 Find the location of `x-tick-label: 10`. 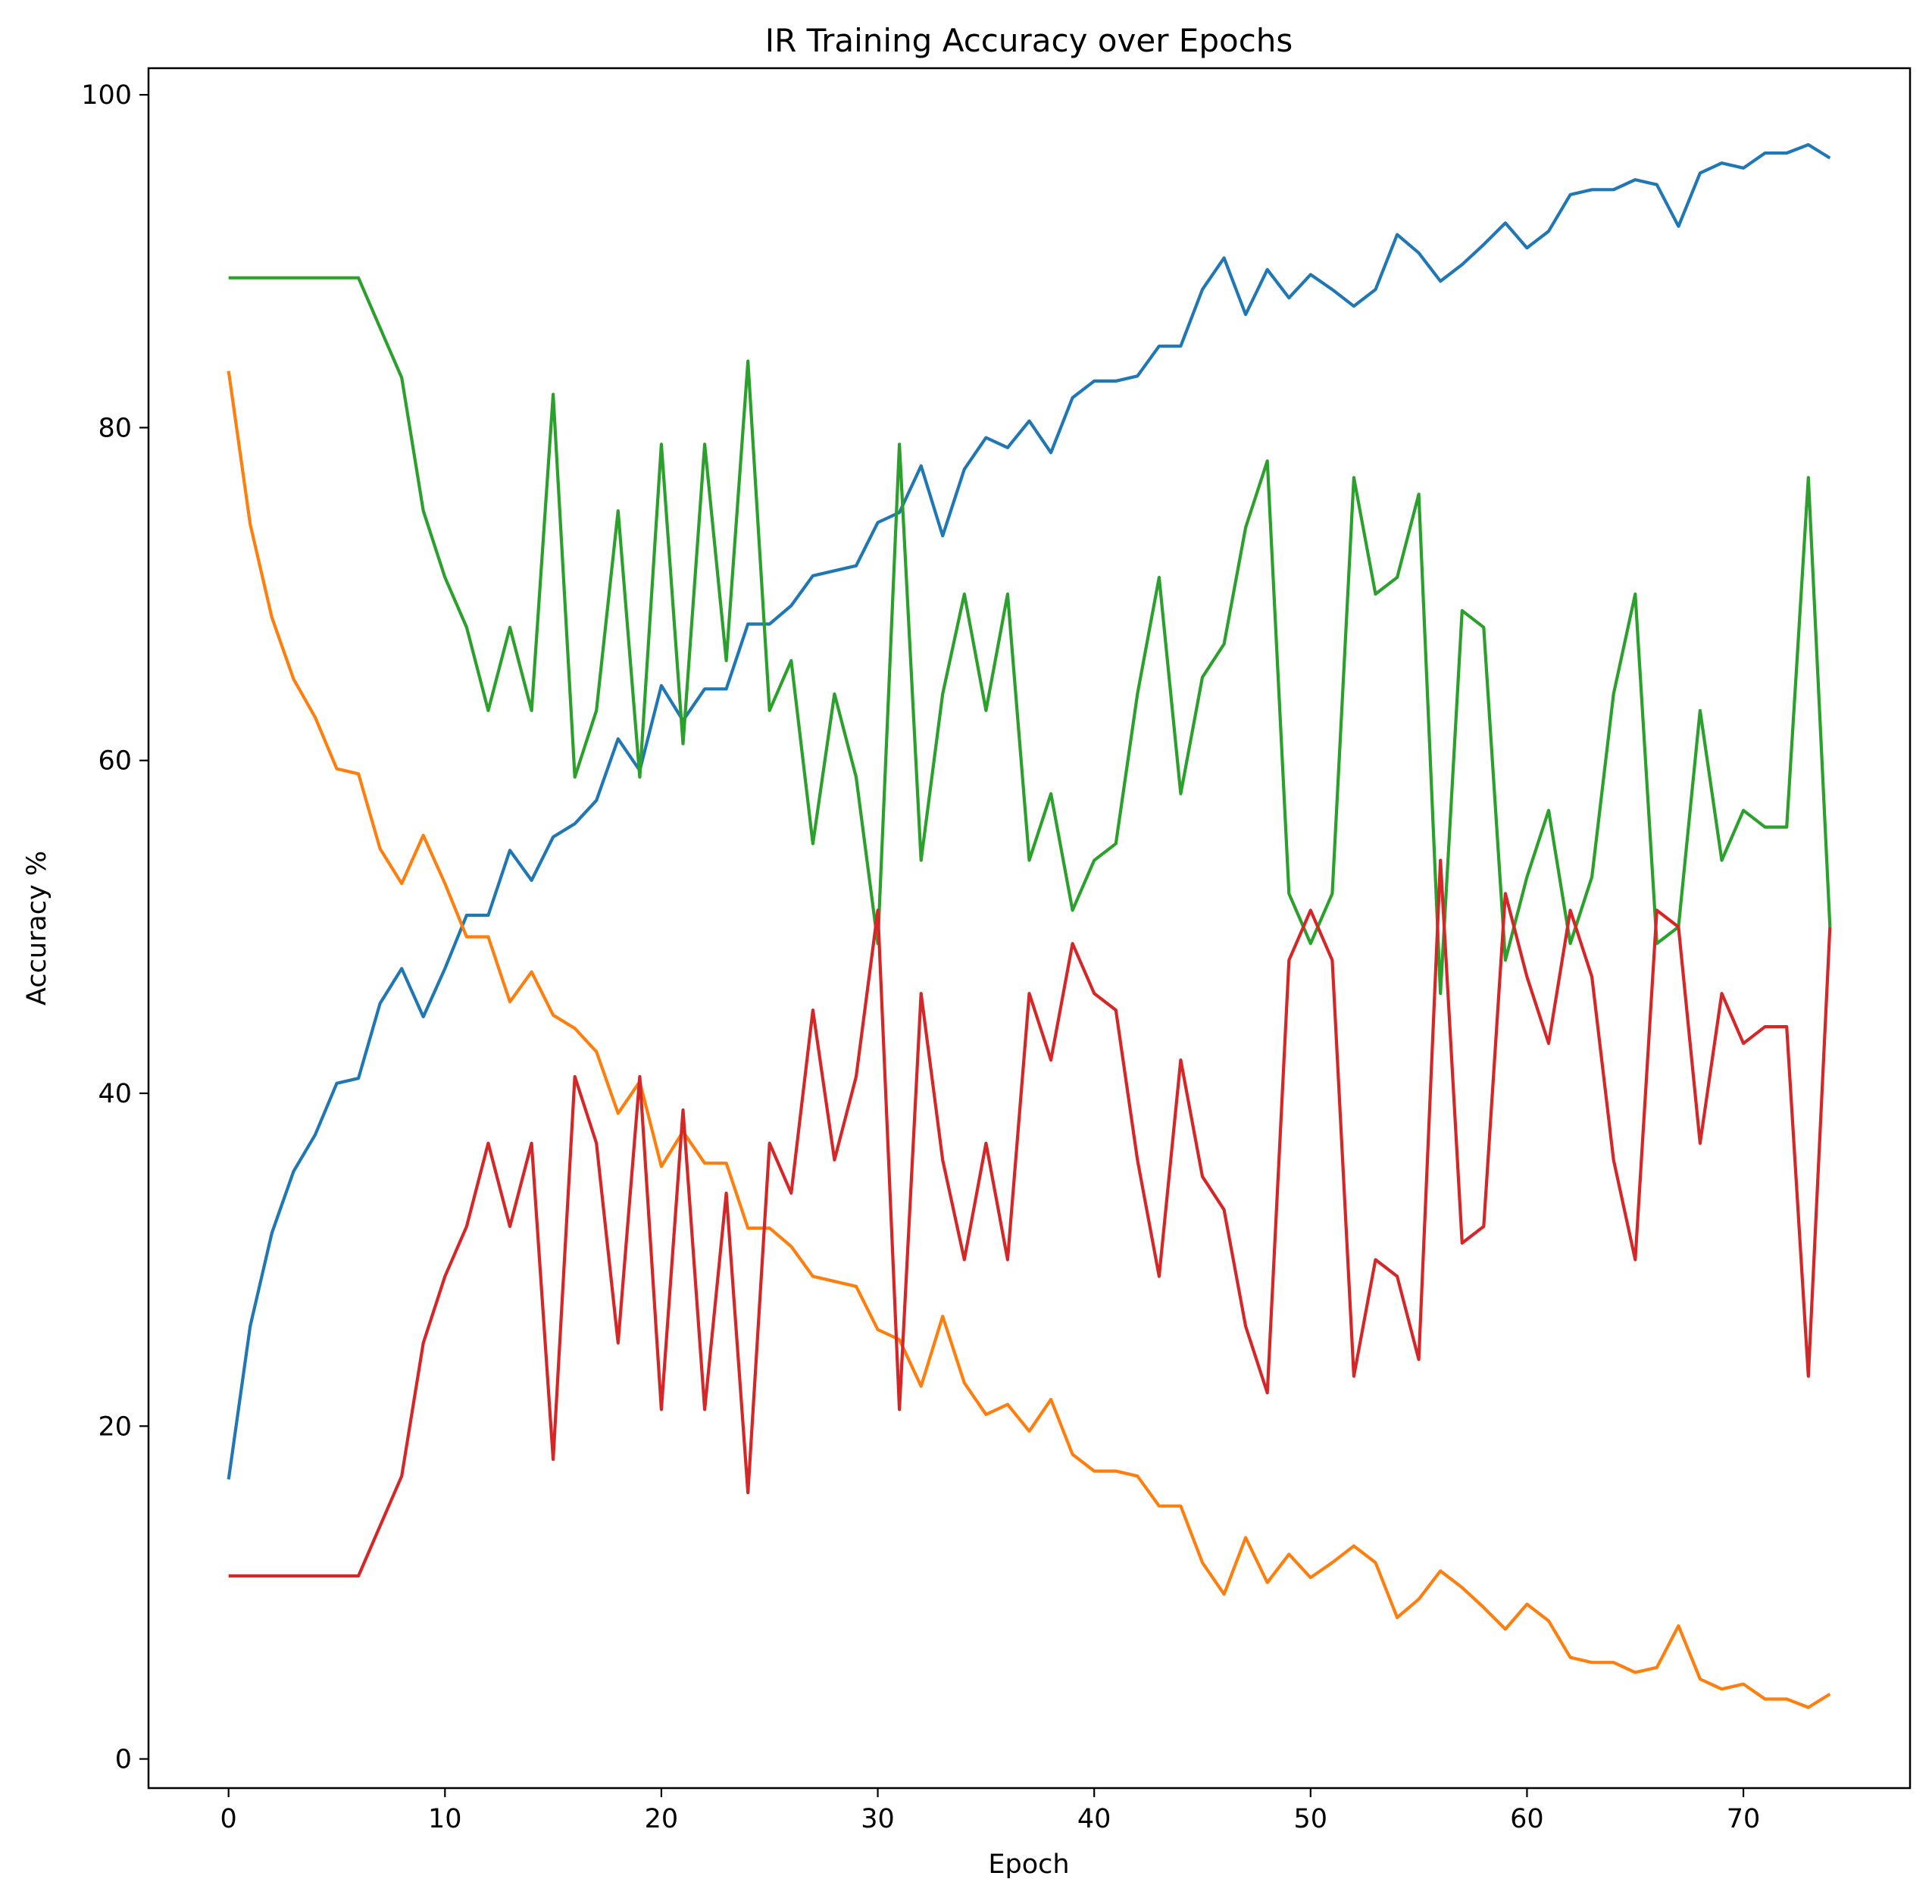

x-tick-label: 10 is located at coordinates (445, 1819).